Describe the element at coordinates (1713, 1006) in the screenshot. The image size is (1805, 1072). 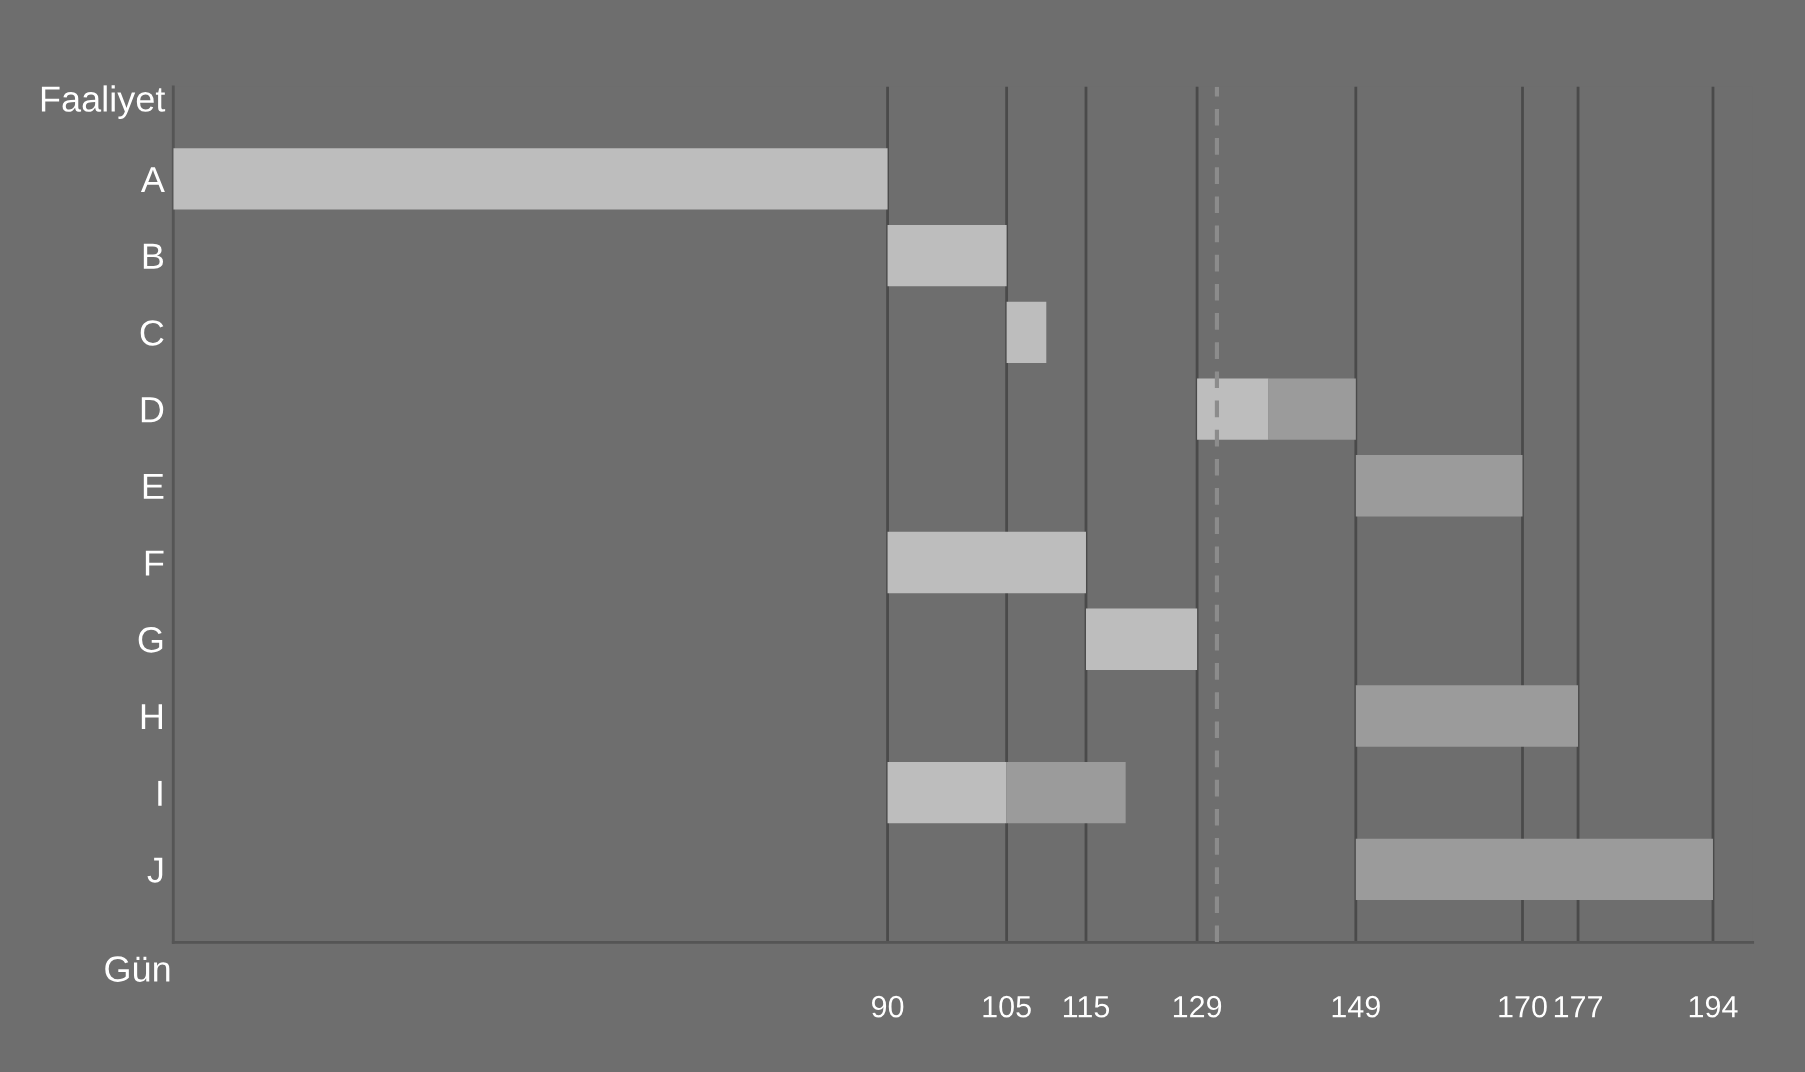
I see `x-tick-label: 194` at that location.